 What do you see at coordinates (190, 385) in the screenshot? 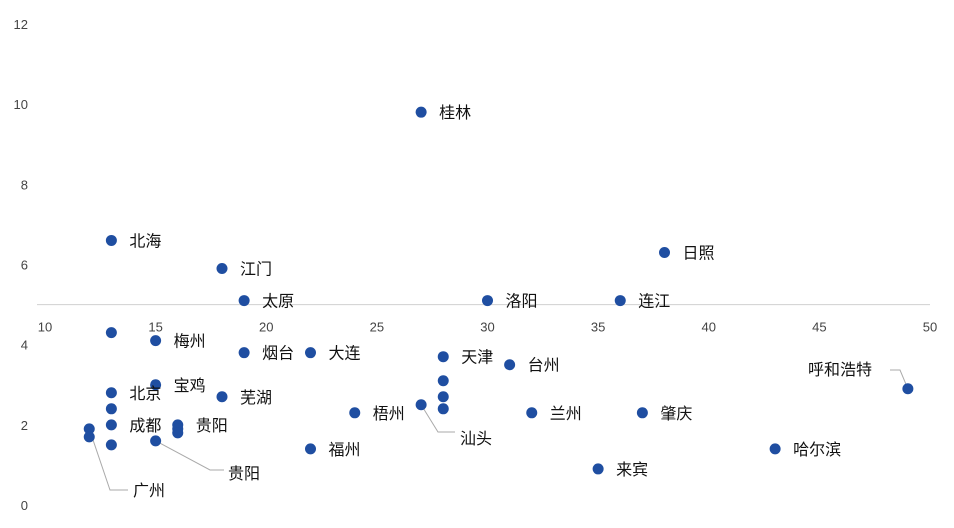
I see `point-label: 宝鸡` at bounding box center [190, 385].